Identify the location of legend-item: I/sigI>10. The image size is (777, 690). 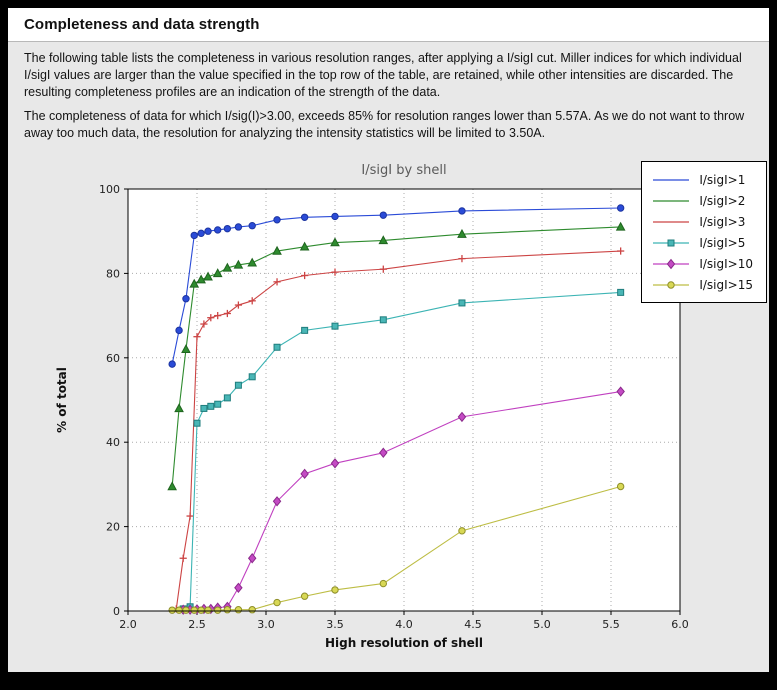
(702, 263).